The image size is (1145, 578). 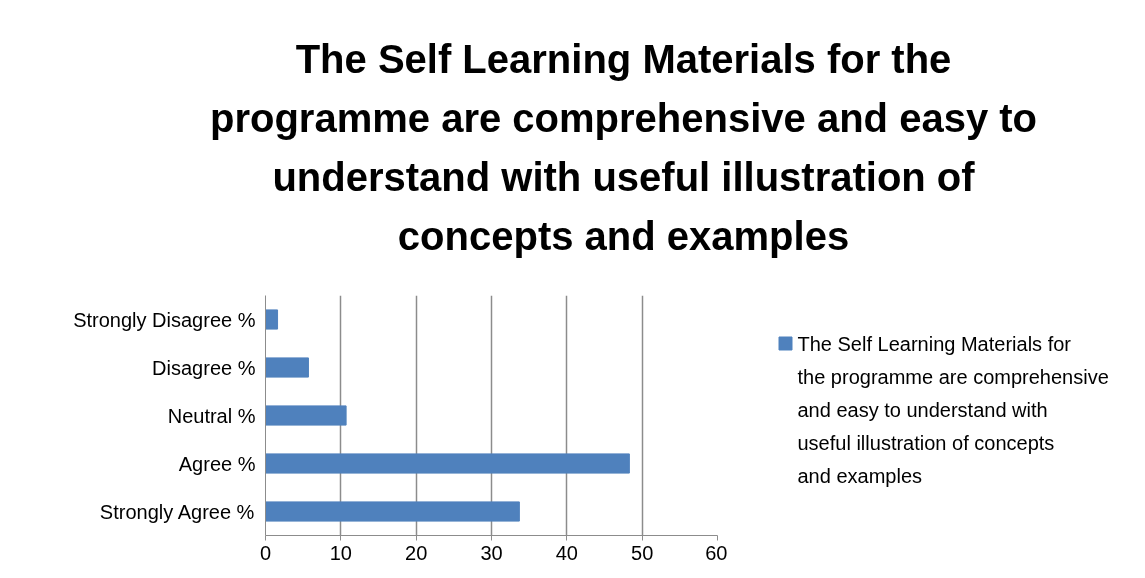 I want to click on y-tick-label: Strongly Disagree %, so click(x=164, y=319).